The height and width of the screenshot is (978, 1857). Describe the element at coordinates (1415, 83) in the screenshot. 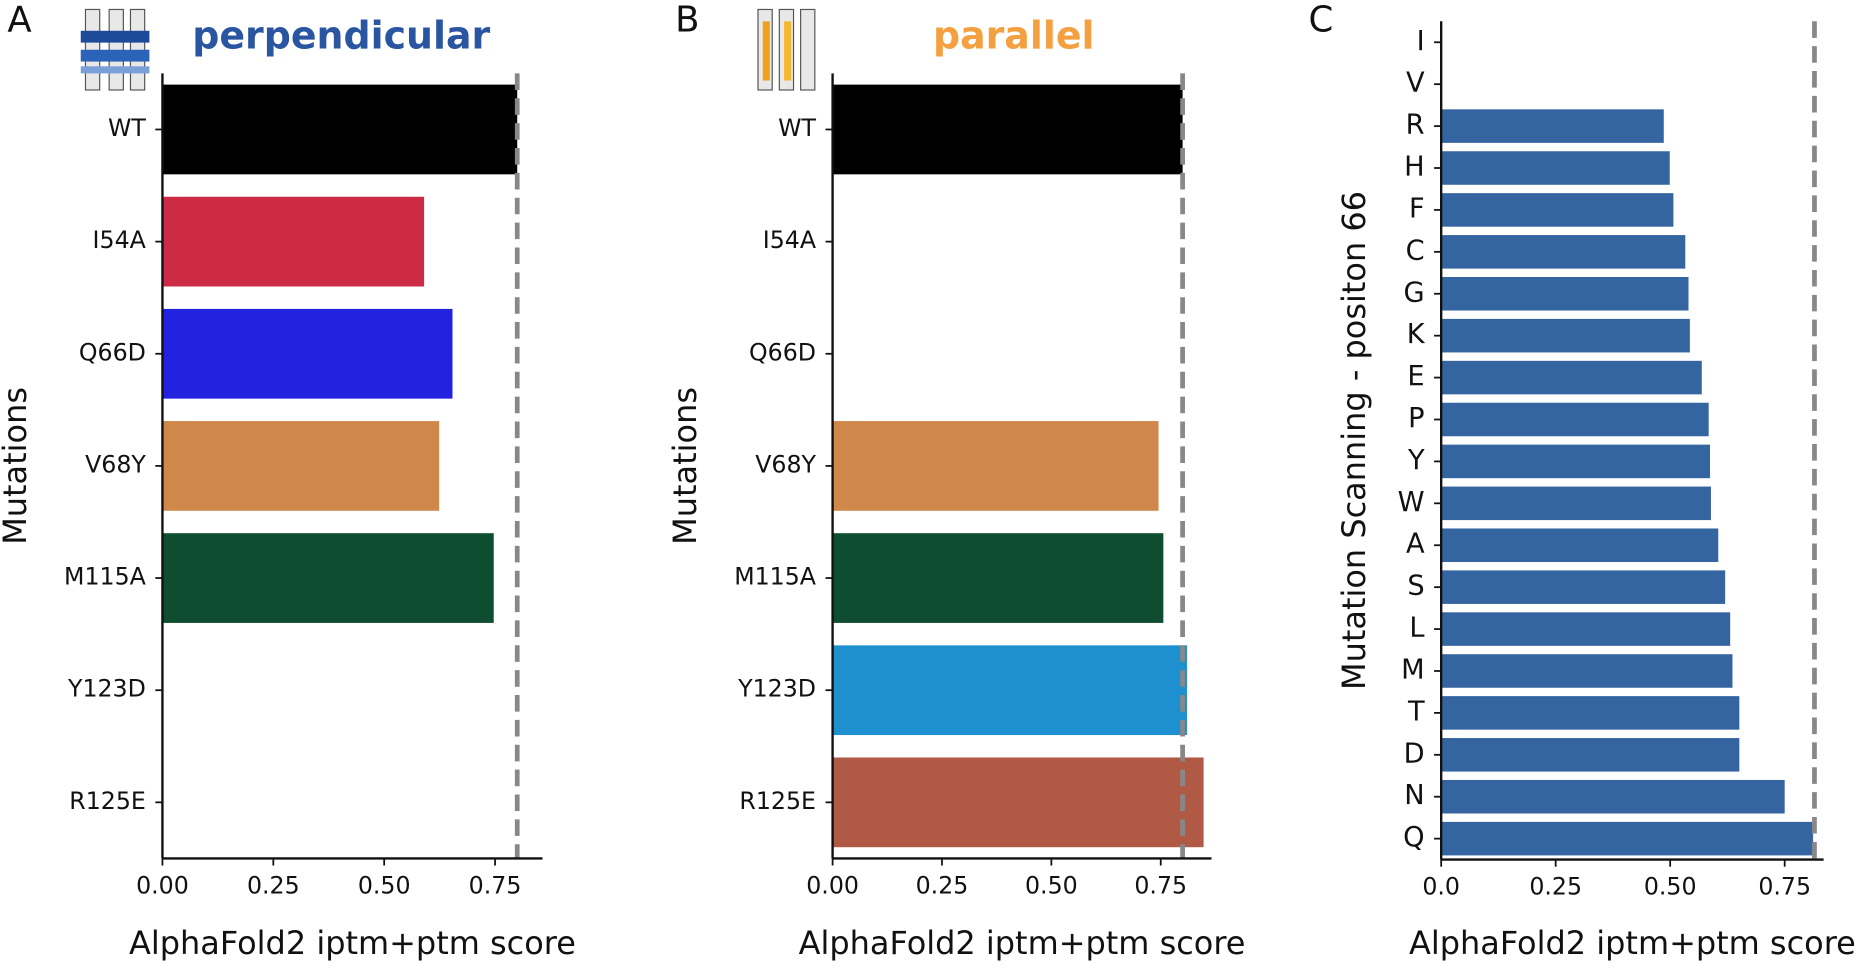

I see `y-tick-label: V` at that location.